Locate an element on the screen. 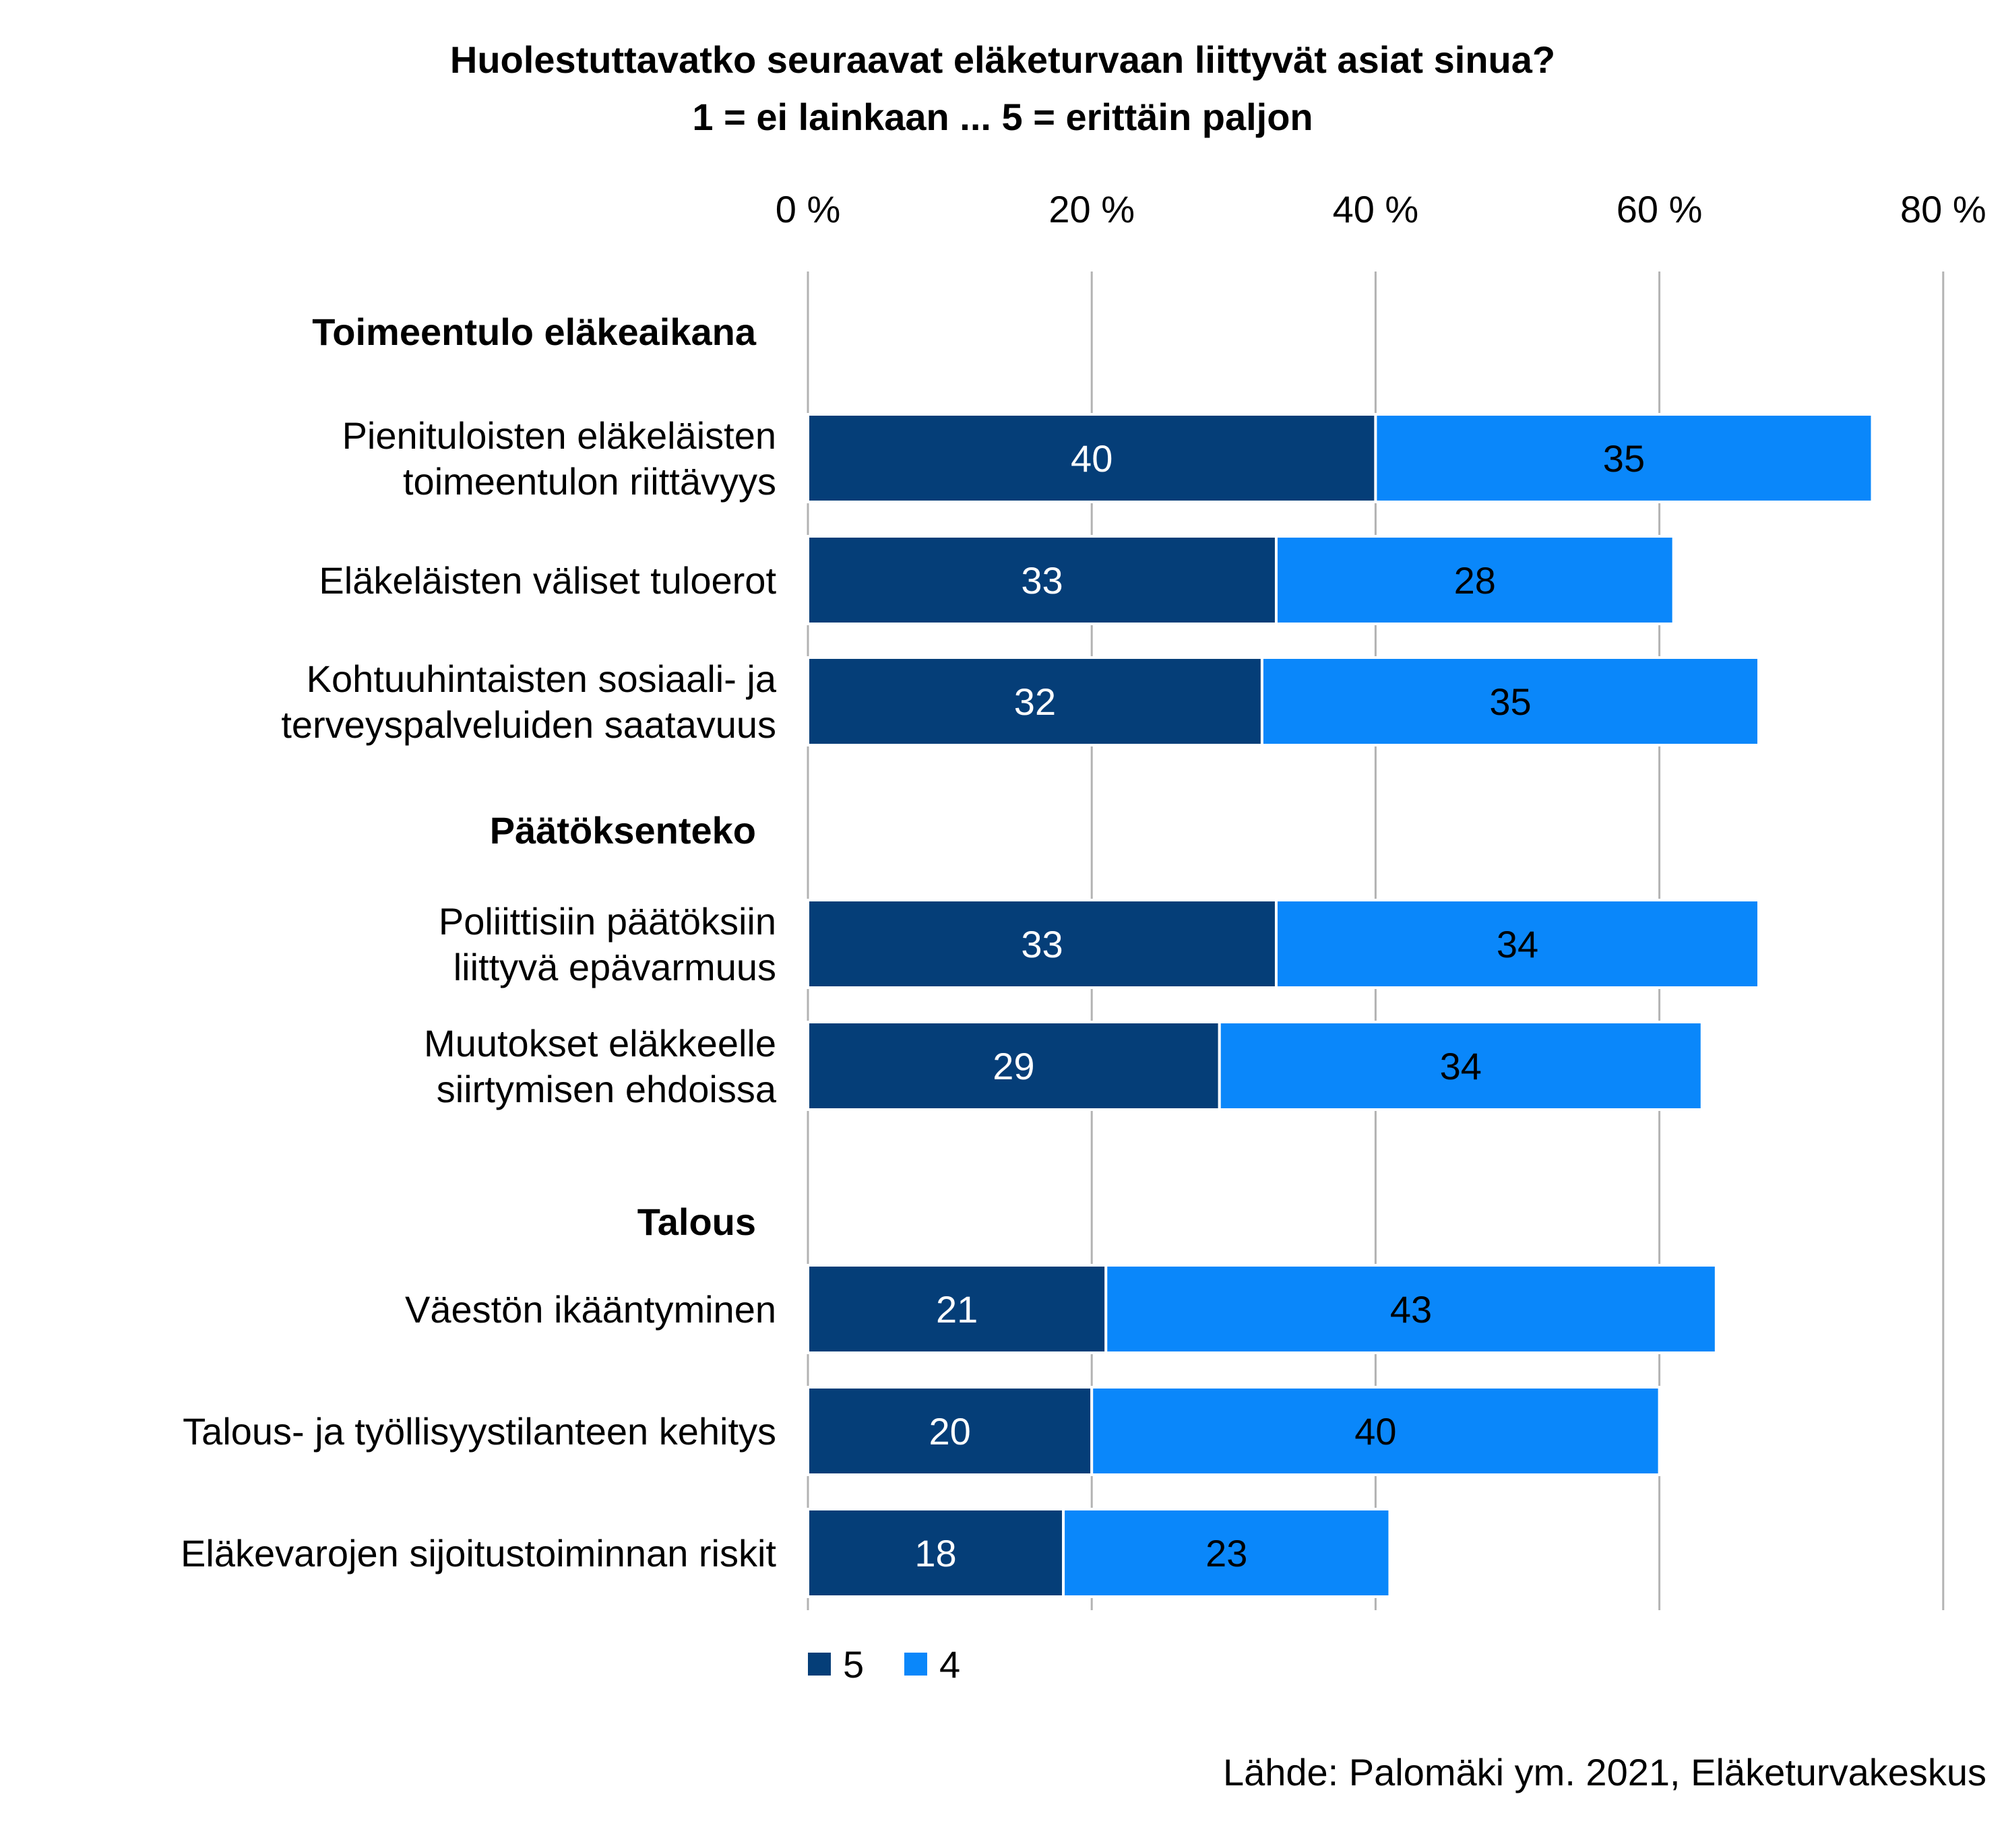 The height and width of the screenshot is (1848, 2006). data-label: 23 is located at coordinates (1226, 1553).